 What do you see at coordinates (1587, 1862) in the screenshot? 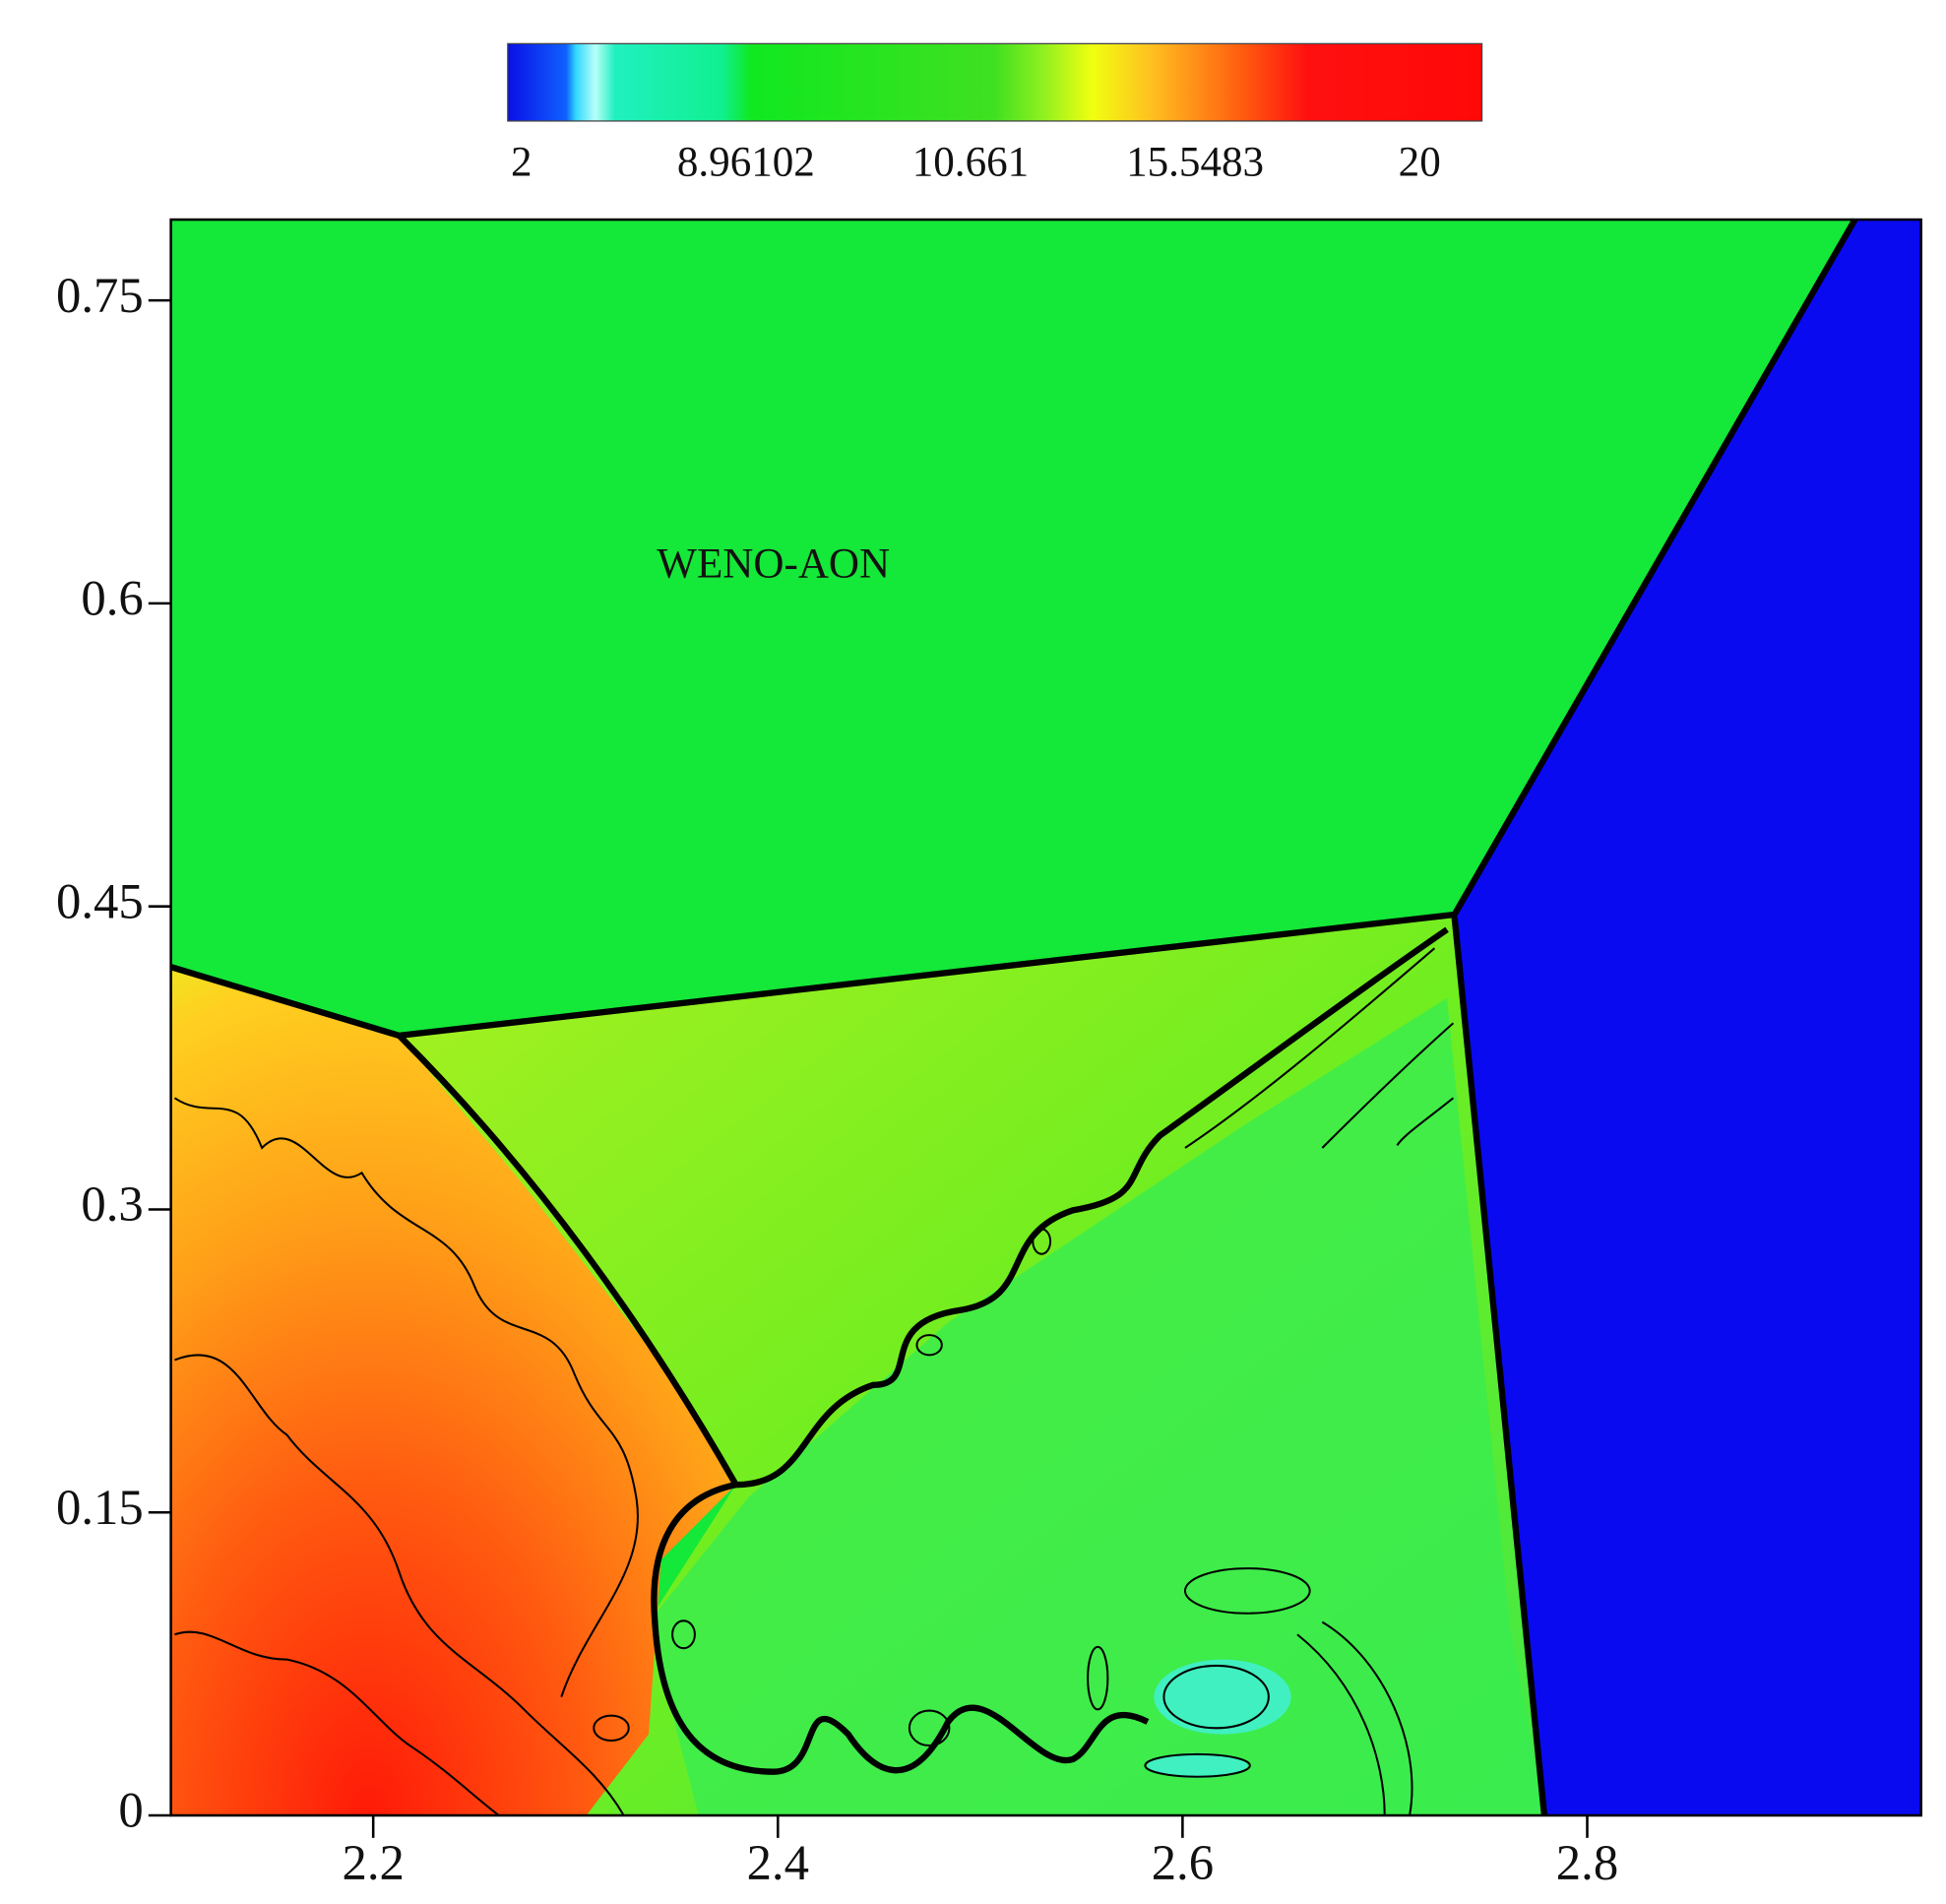
I see `x-tick-label: 2.8` at bounding box center [1587, 1862].